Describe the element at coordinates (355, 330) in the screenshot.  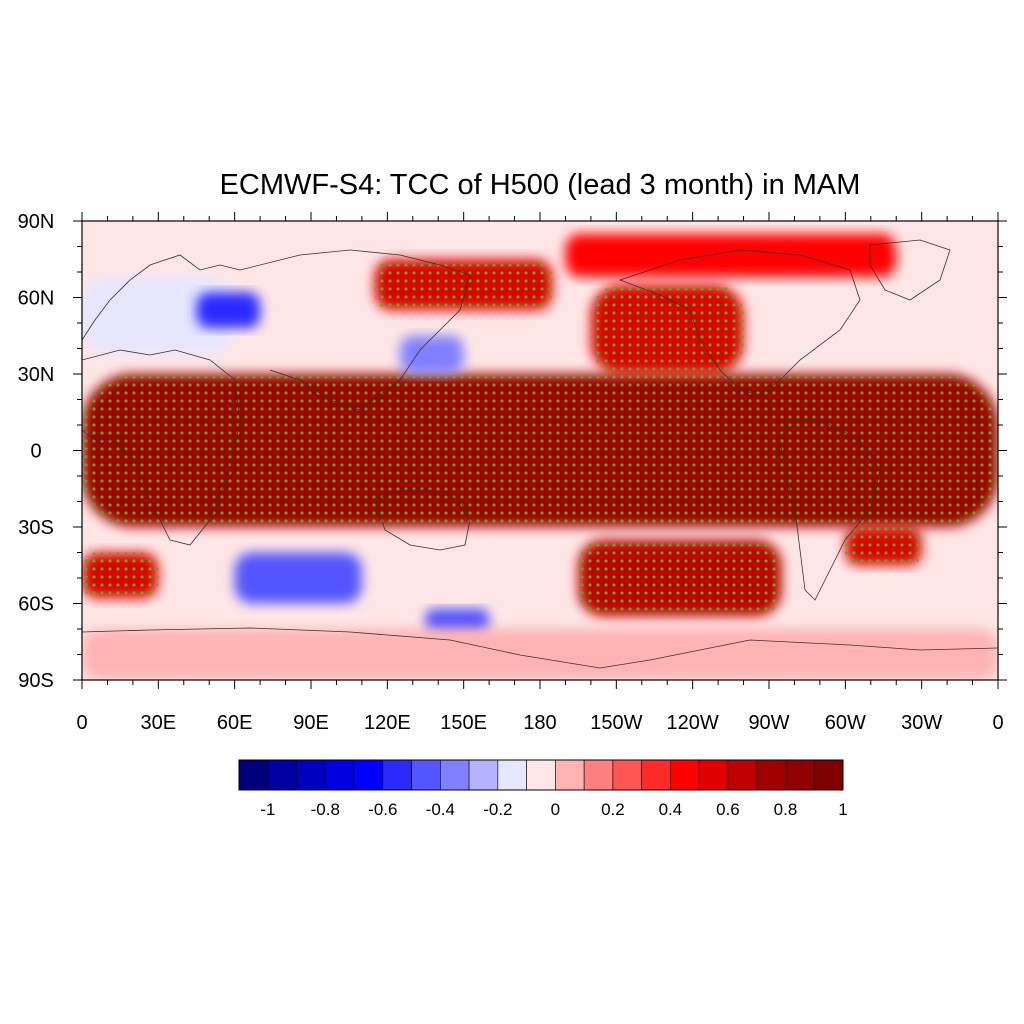
I see `asia-coastline` at that location.